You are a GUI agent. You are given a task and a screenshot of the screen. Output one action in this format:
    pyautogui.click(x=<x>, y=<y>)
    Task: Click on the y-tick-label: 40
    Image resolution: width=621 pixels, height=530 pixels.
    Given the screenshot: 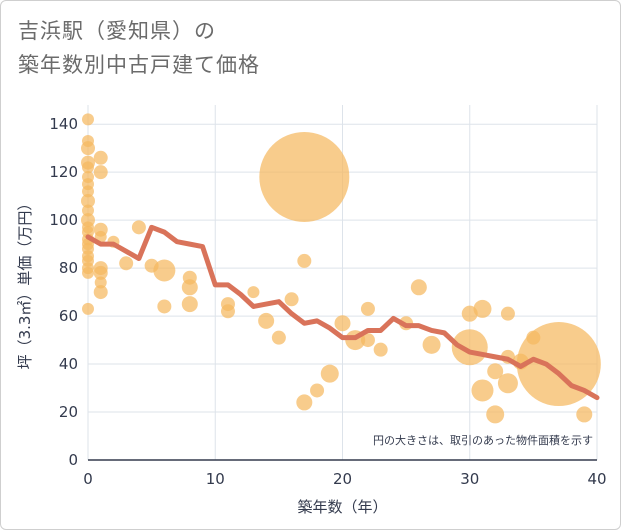 What is the action you would take?
    pyautogui.click(x=68, y=364)
    